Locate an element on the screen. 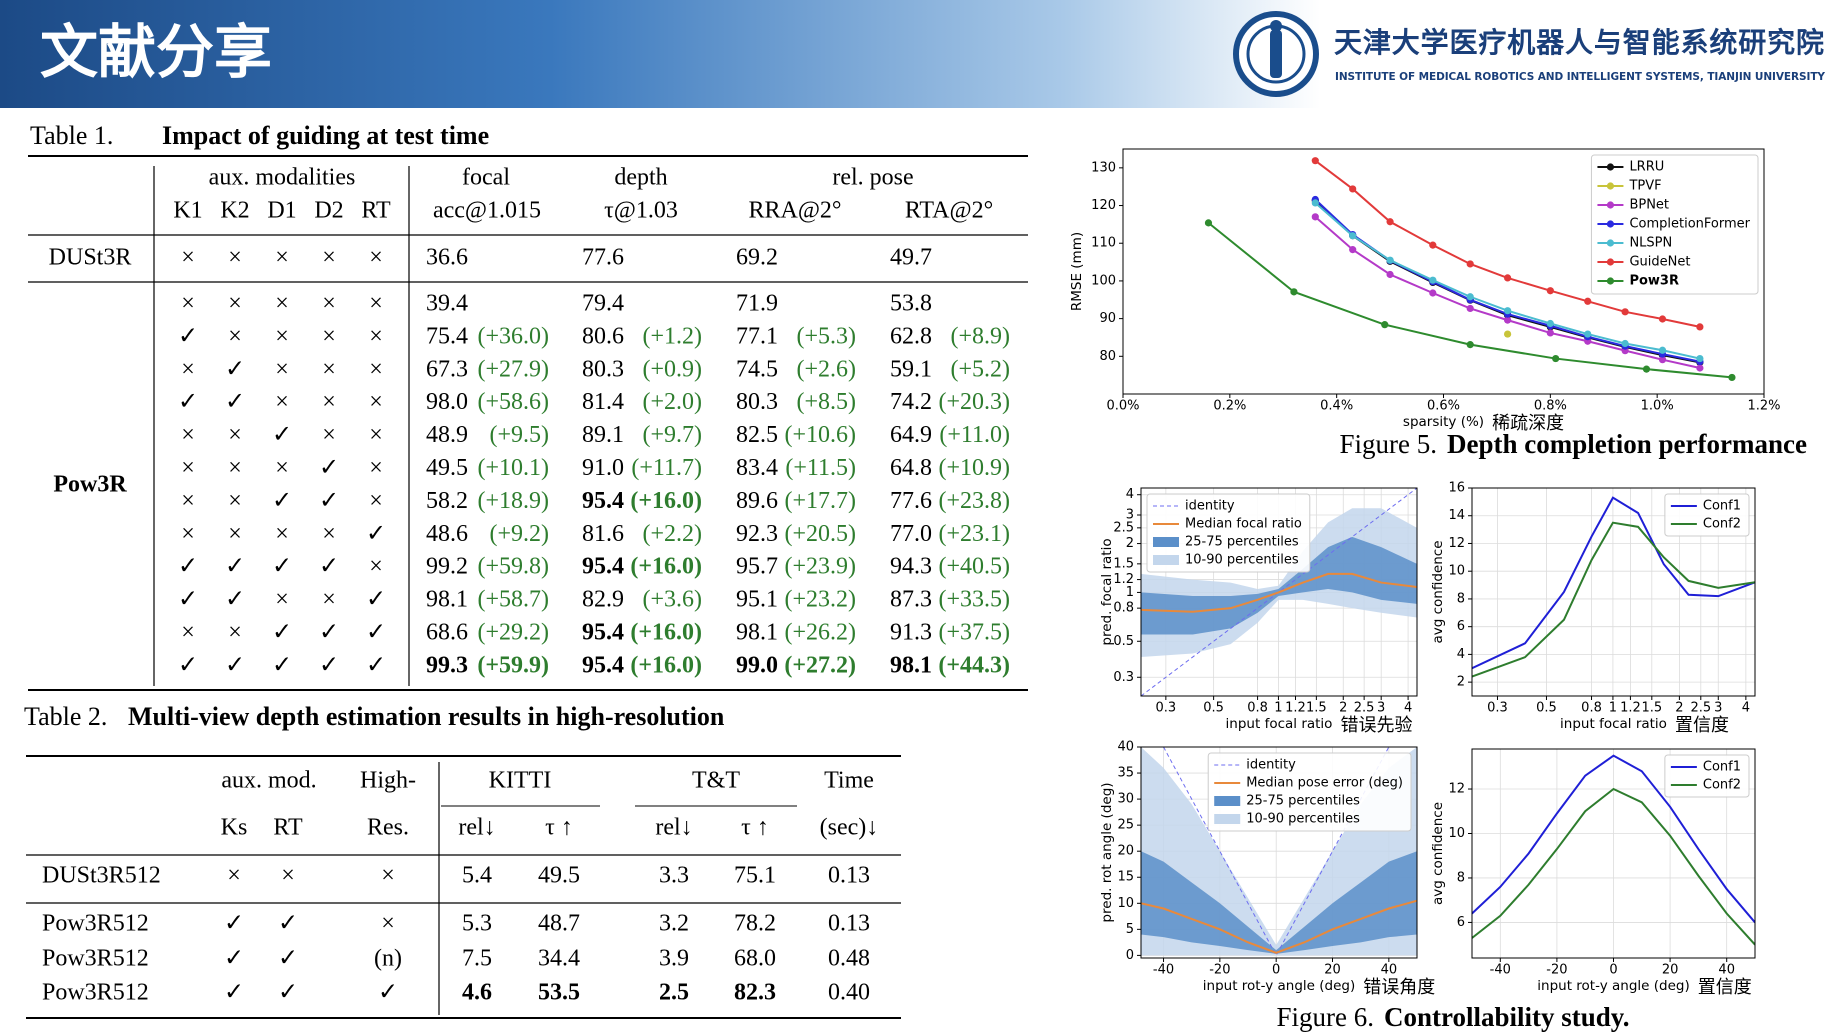 This screenshot has height=1033, width=1834. column-header: (sec)↓ is located at coordinates (849, 828).